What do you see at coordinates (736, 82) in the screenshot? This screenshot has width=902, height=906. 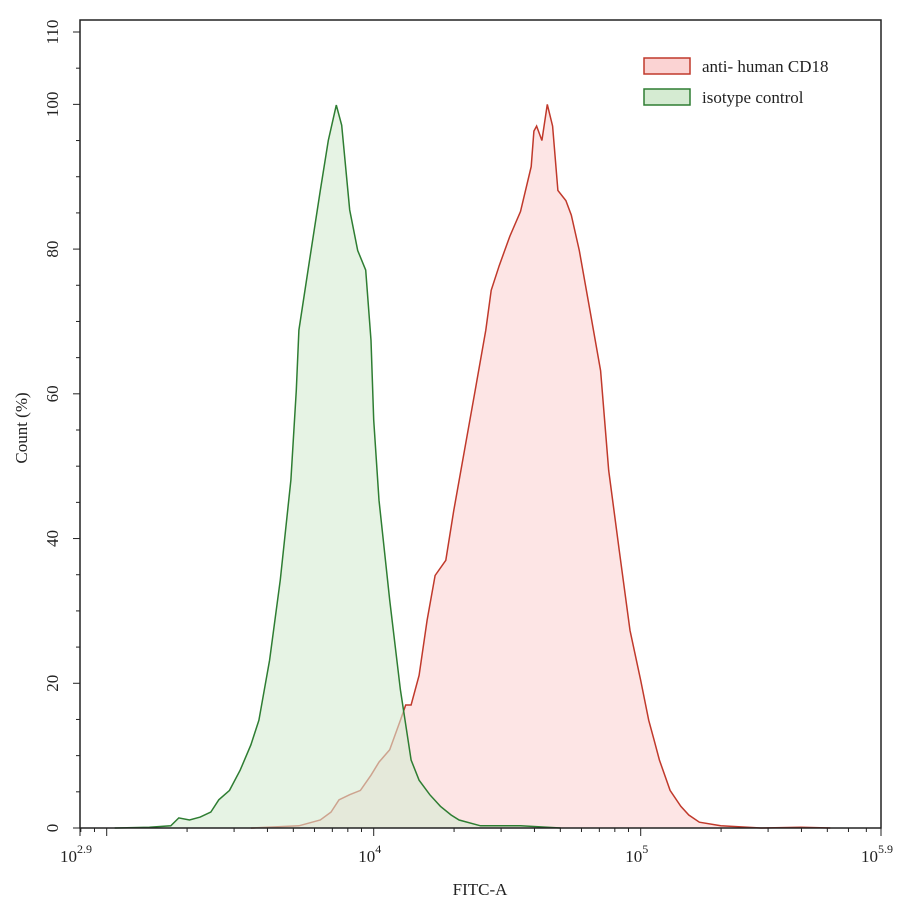 I see `legend: anti- human CD18 isotype control` at bounding box center [736, 82].